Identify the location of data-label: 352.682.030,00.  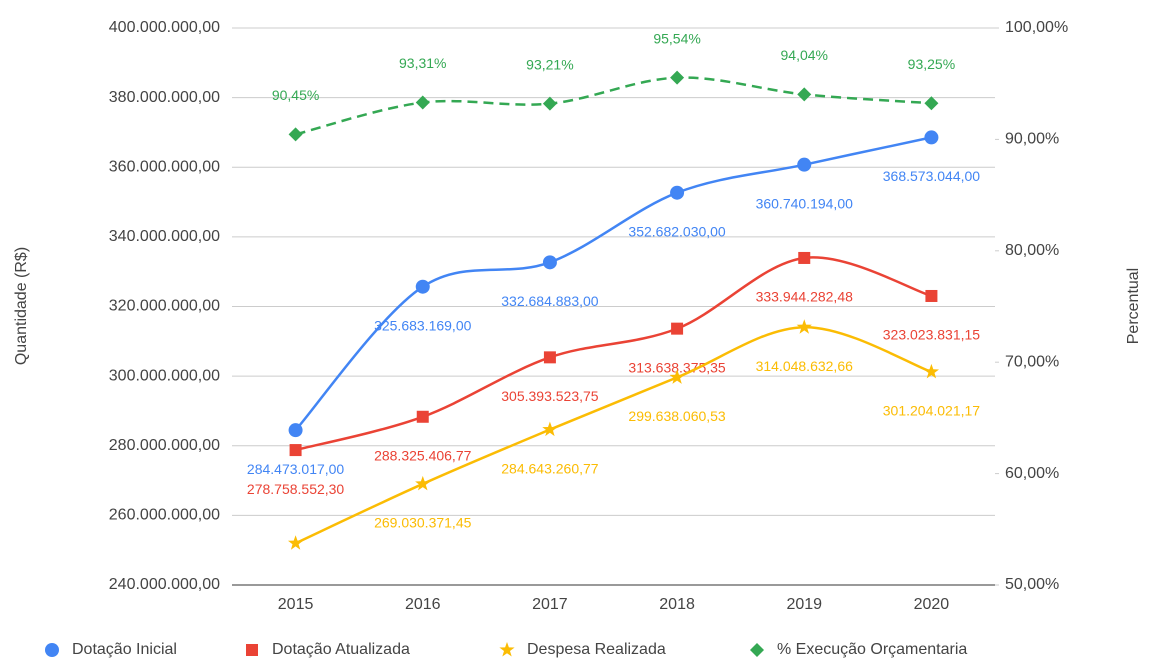
(677, 231).